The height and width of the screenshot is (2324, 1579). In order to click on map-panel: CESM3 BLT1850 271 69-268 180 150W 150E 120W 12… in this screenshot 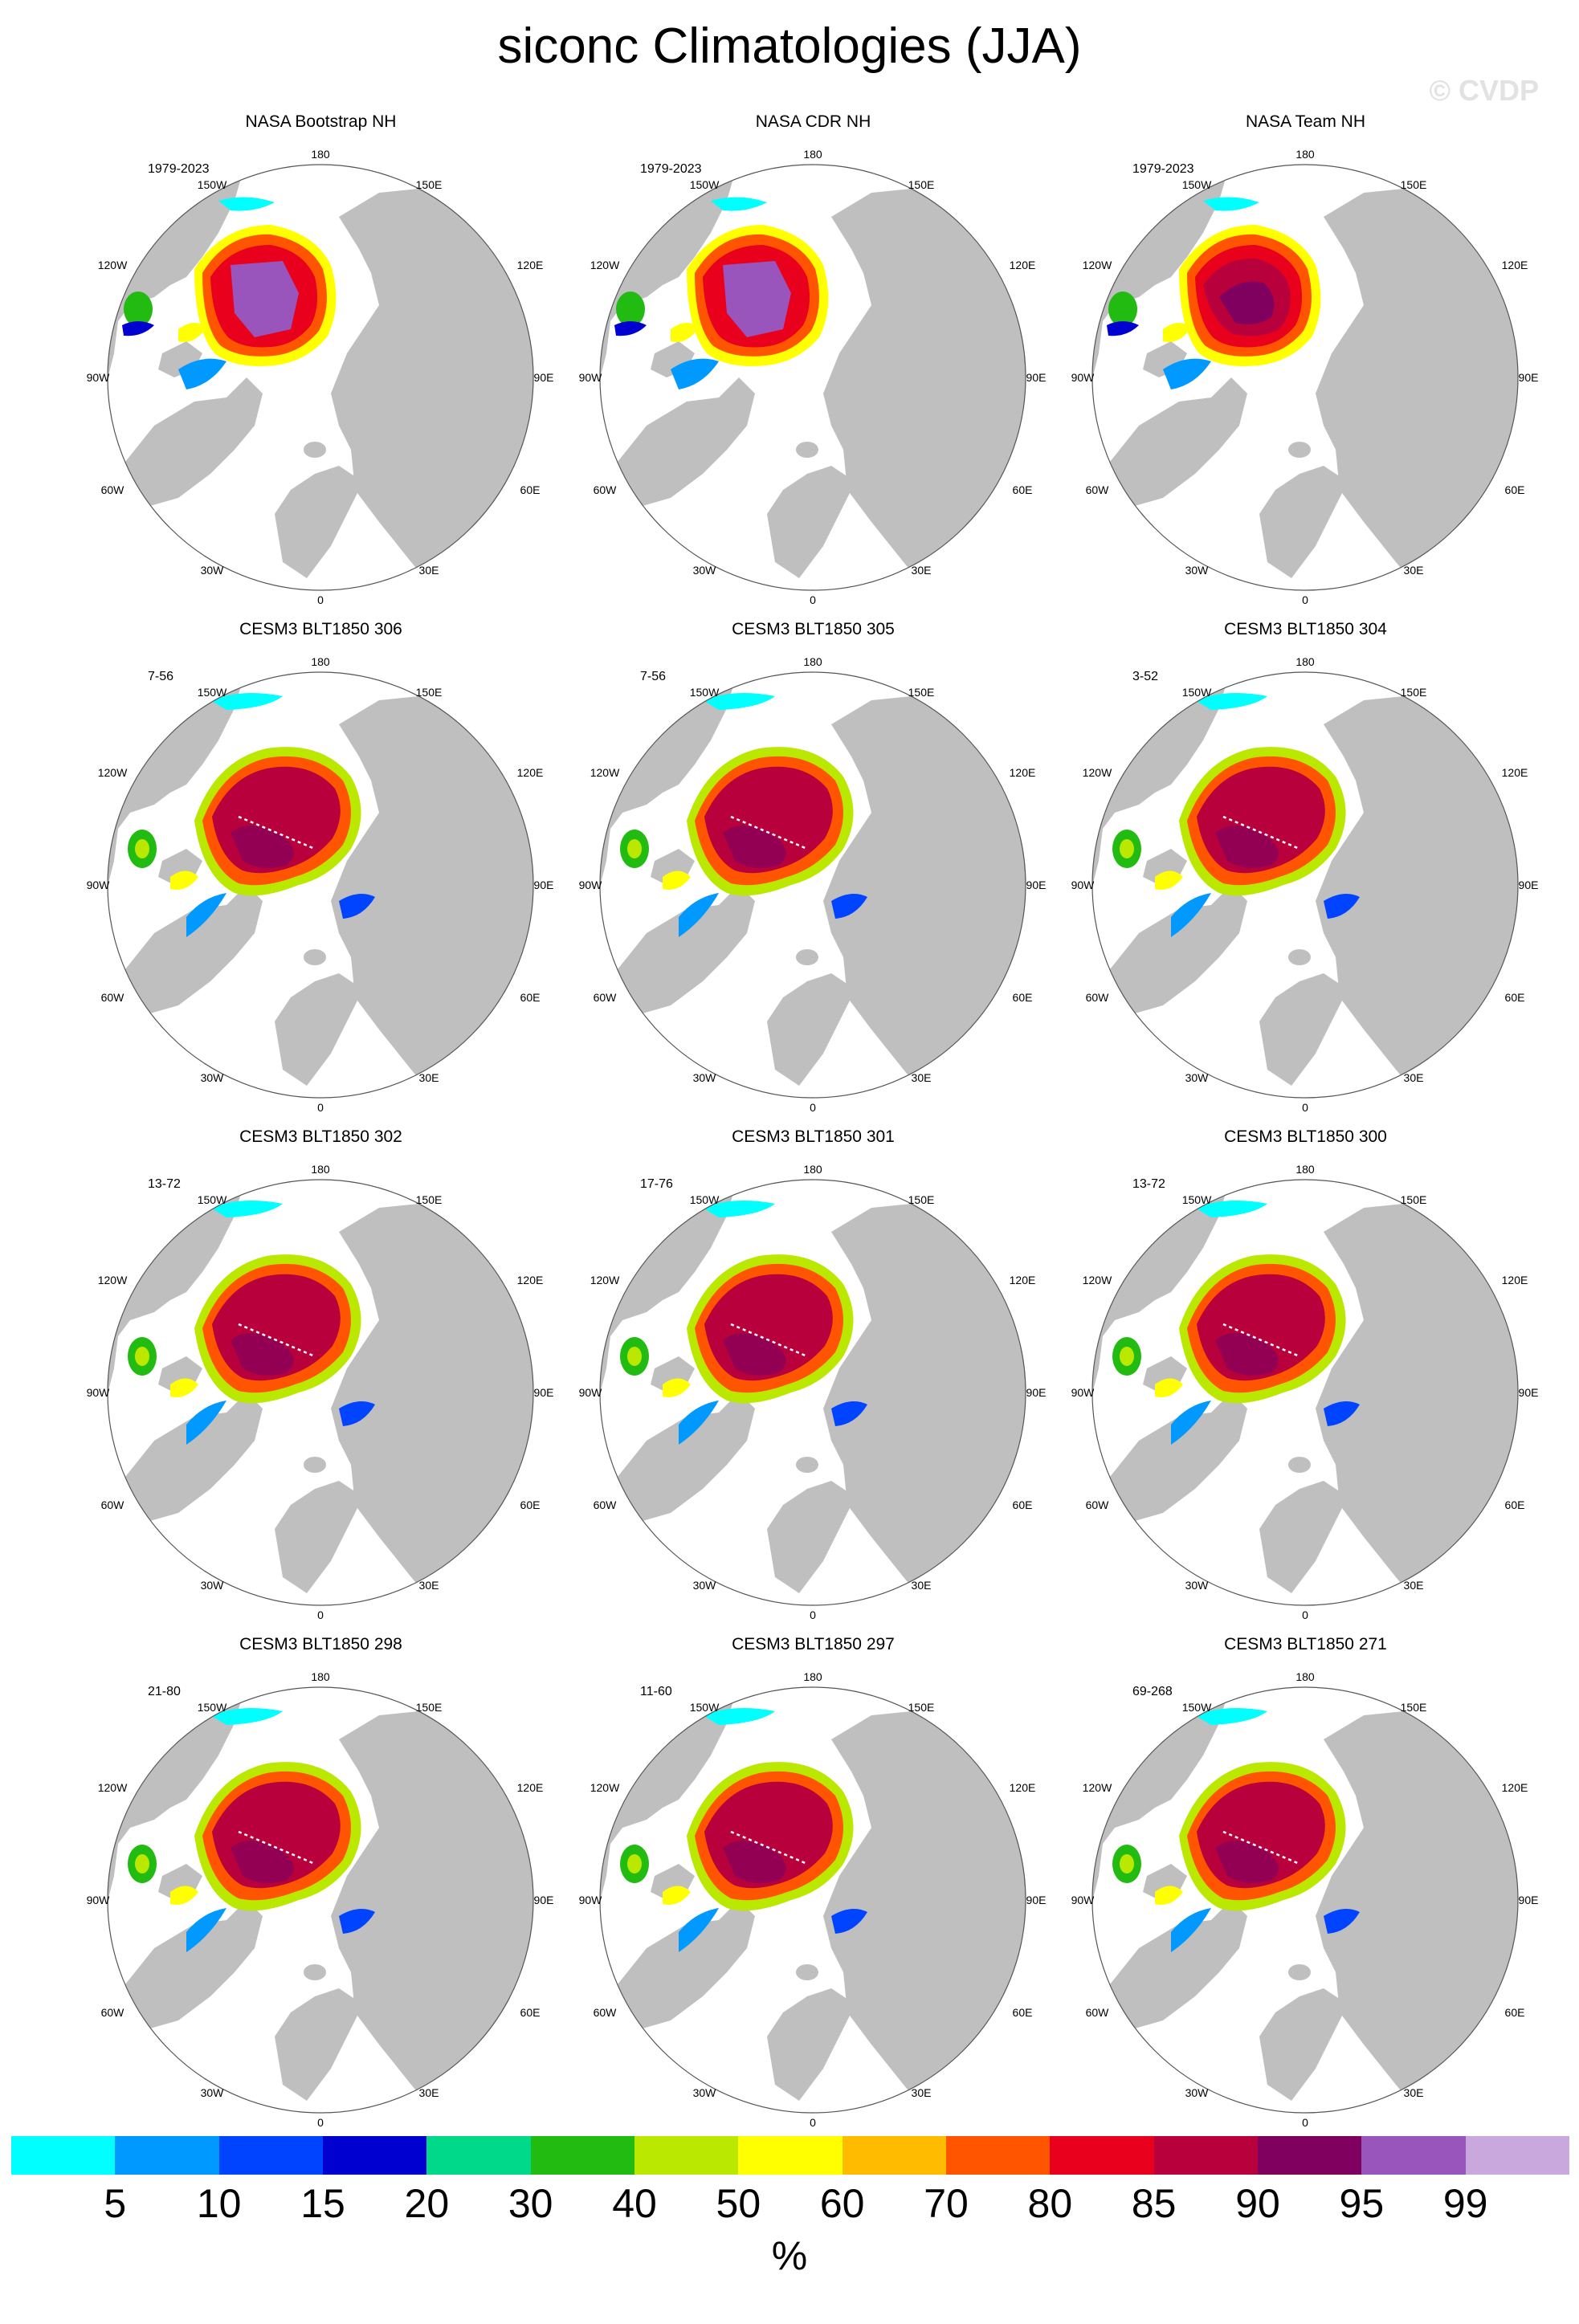, I will do `click(1305, 1884)`.